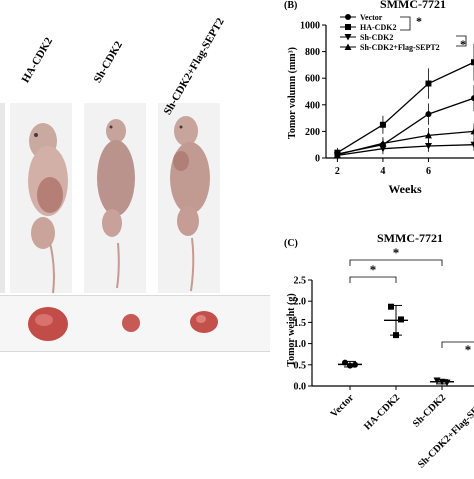 This screenshot has width=474, height=479. I want to click on mouse-image-ha-cdk2, so click(41, 198).